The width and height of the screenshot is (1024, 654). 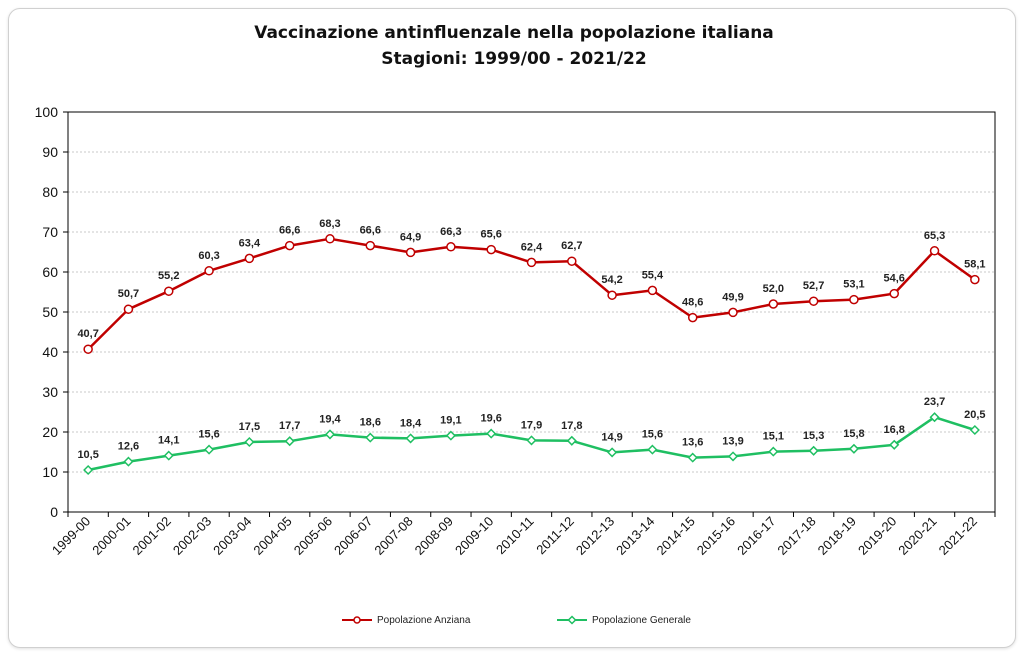 I want to click on data-label: 64,9, so click(x=410, y=237).